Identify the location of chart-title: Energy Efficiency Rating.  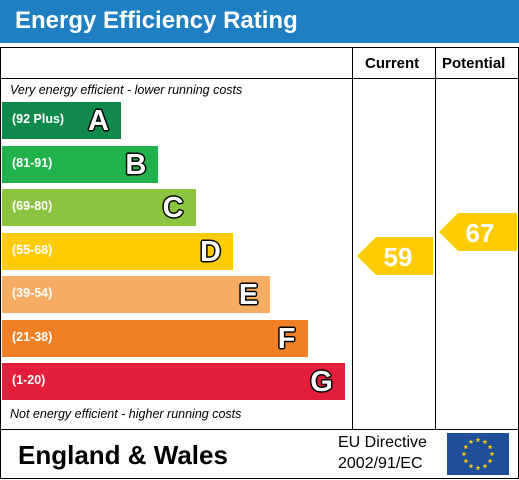
(156, 20).